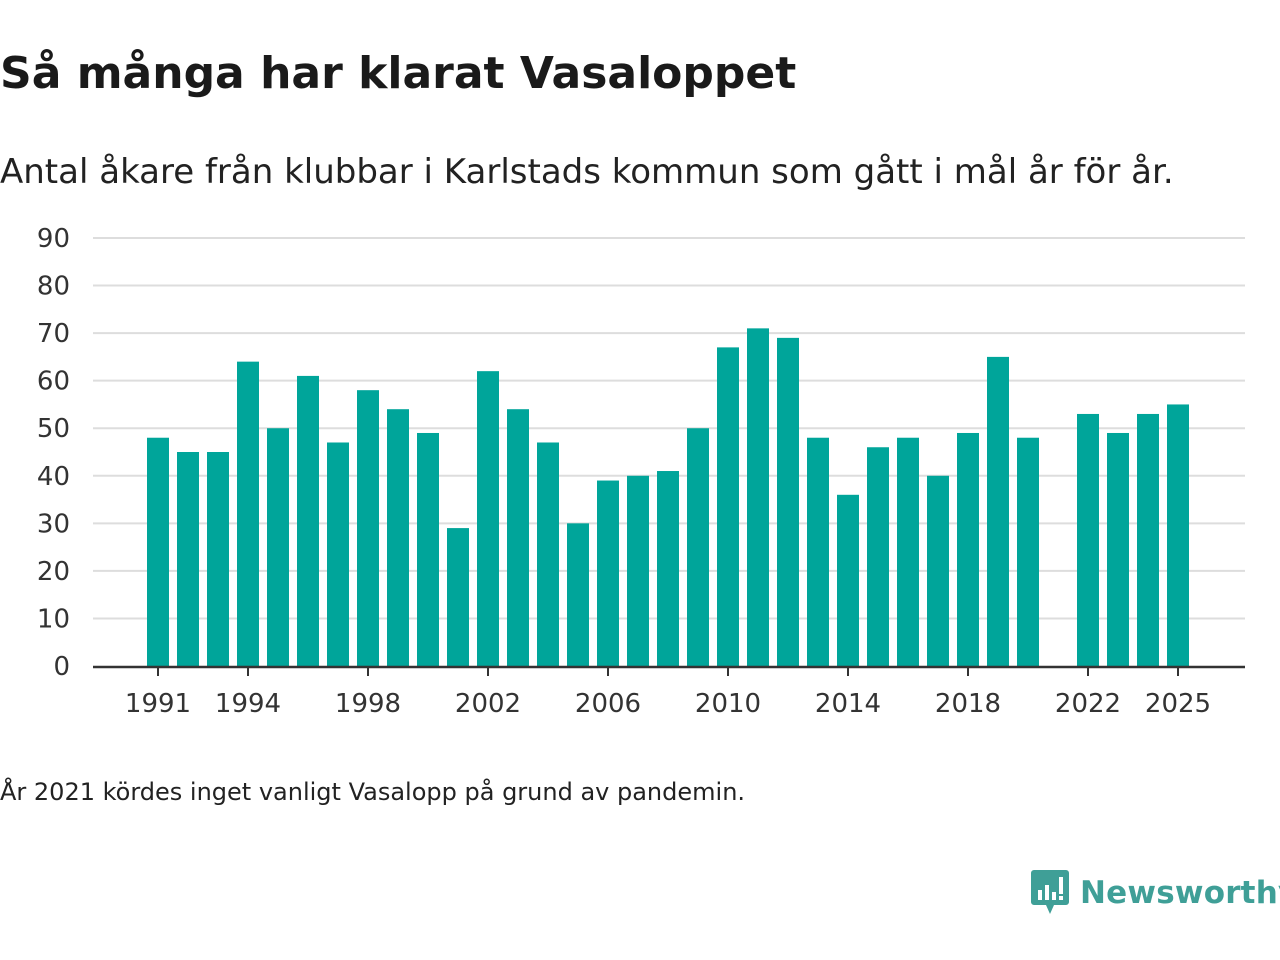 The height and width of the screenshot is (960, 1280). Describe the element at coordinates (698, 547) in the screenshot. I see `bar-2009` at that location.